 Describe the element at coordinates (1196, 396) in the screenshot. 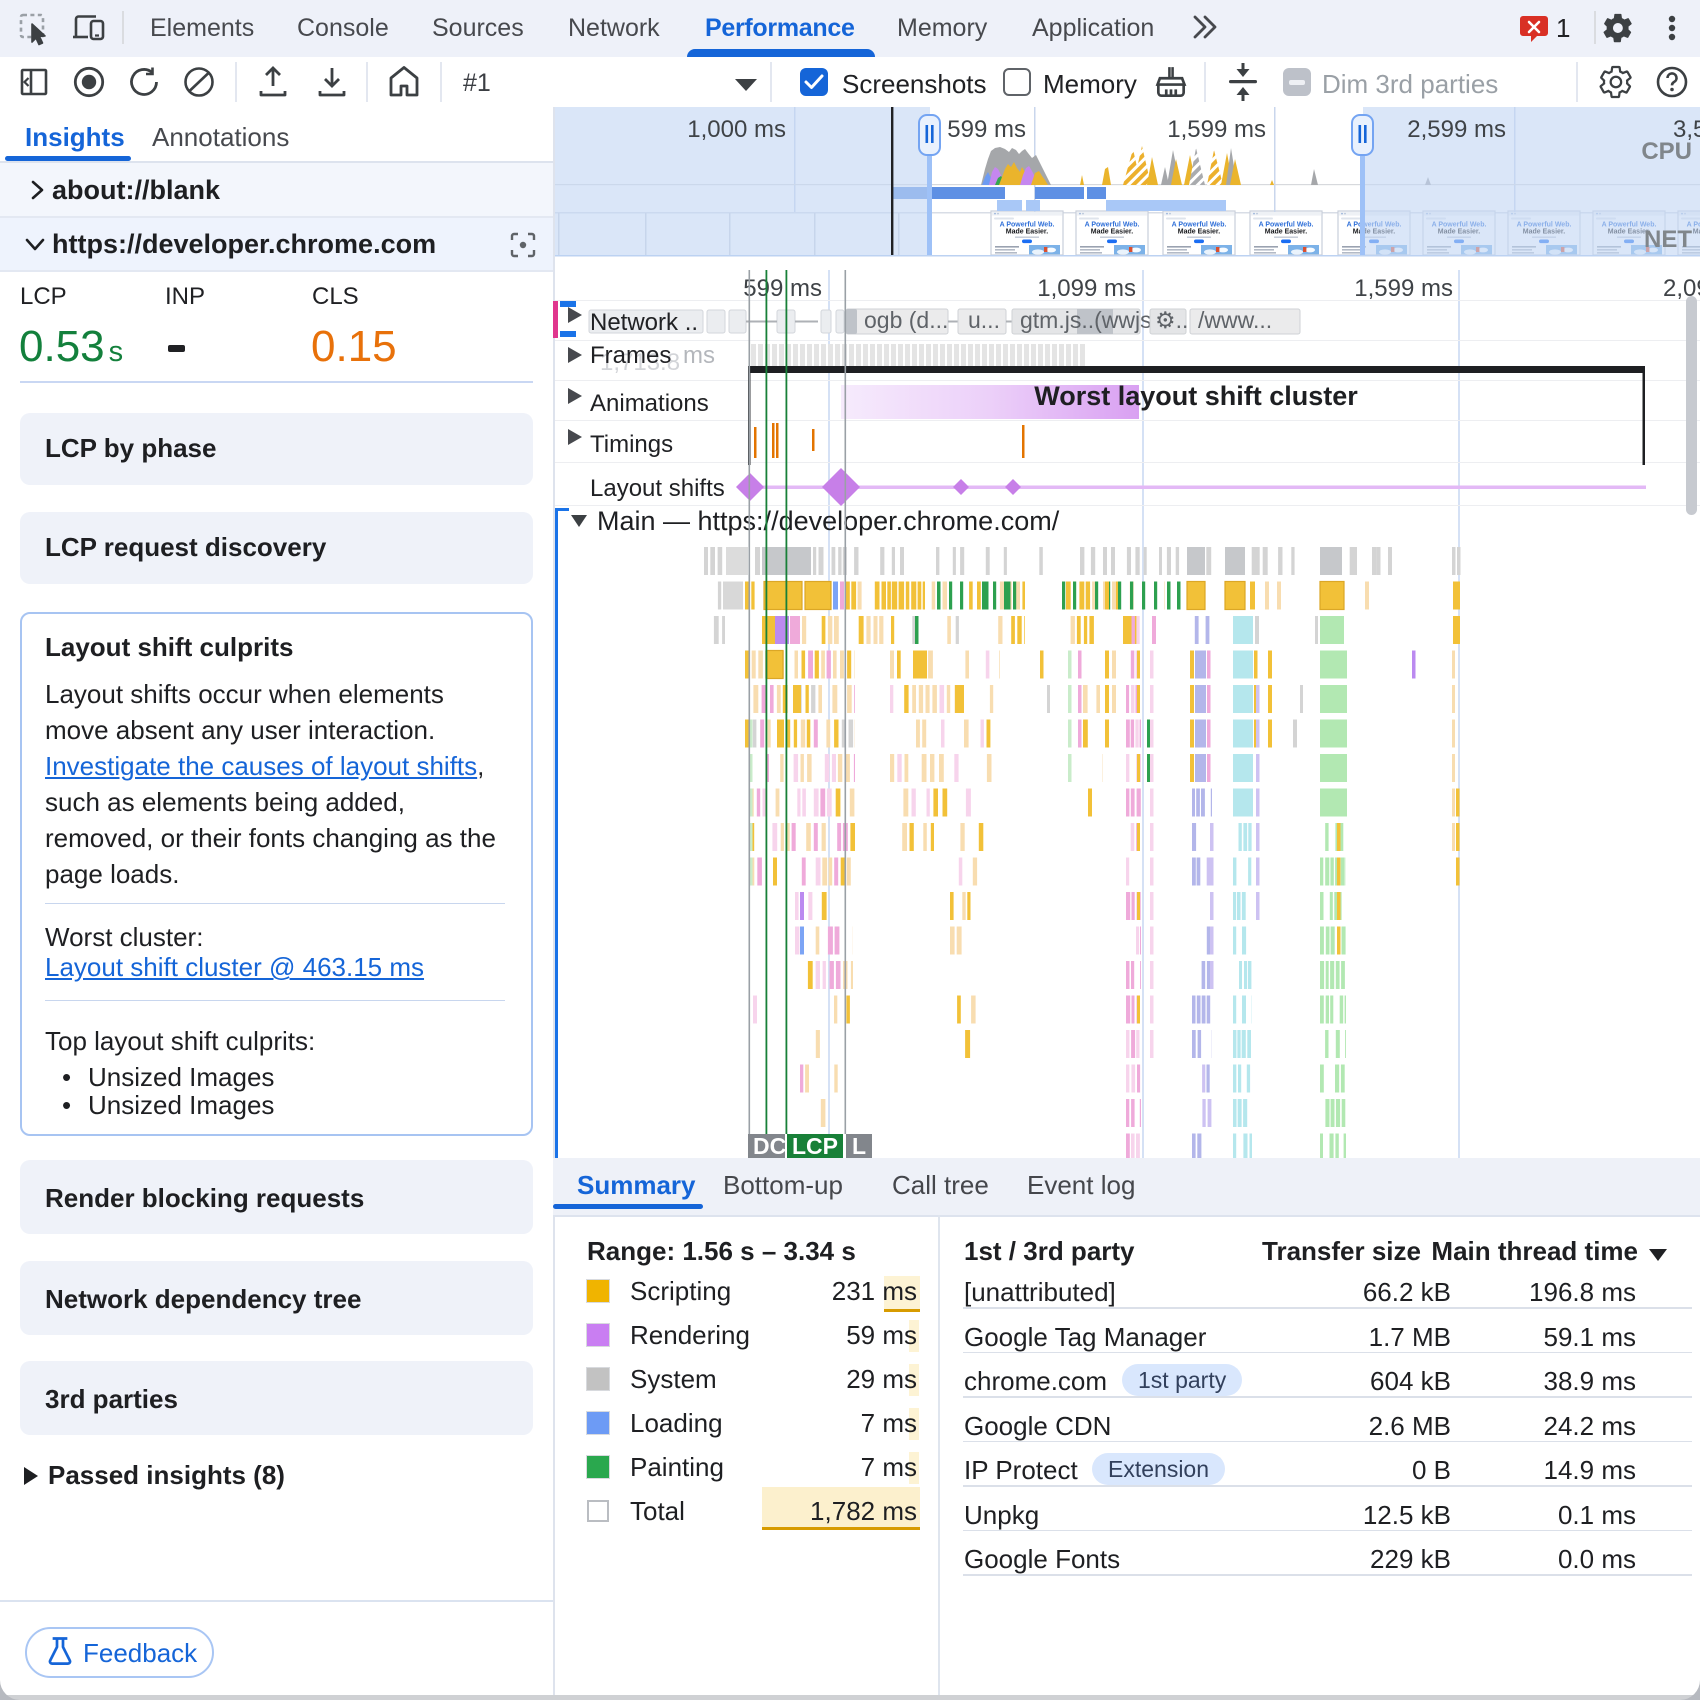

I see `svg-text: Worst layout shift cluster` at that location.